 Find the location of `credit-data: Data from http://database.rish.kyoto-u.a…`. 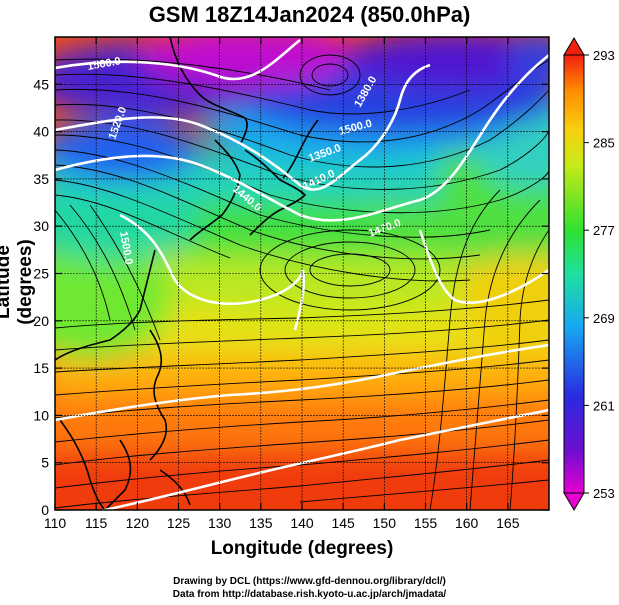

credit-data: Data from http://database.rish.kyoto-u.a… is located at coordinates (309, 594).